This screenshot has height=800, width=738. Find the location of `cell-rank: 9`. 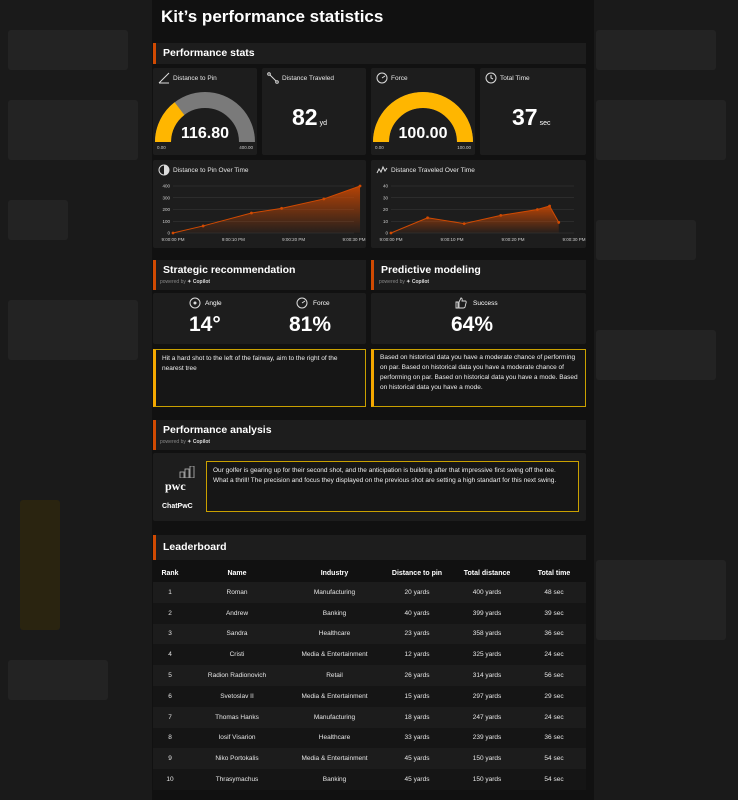

cell-rank: 9 is located at coordinates (170, 759).